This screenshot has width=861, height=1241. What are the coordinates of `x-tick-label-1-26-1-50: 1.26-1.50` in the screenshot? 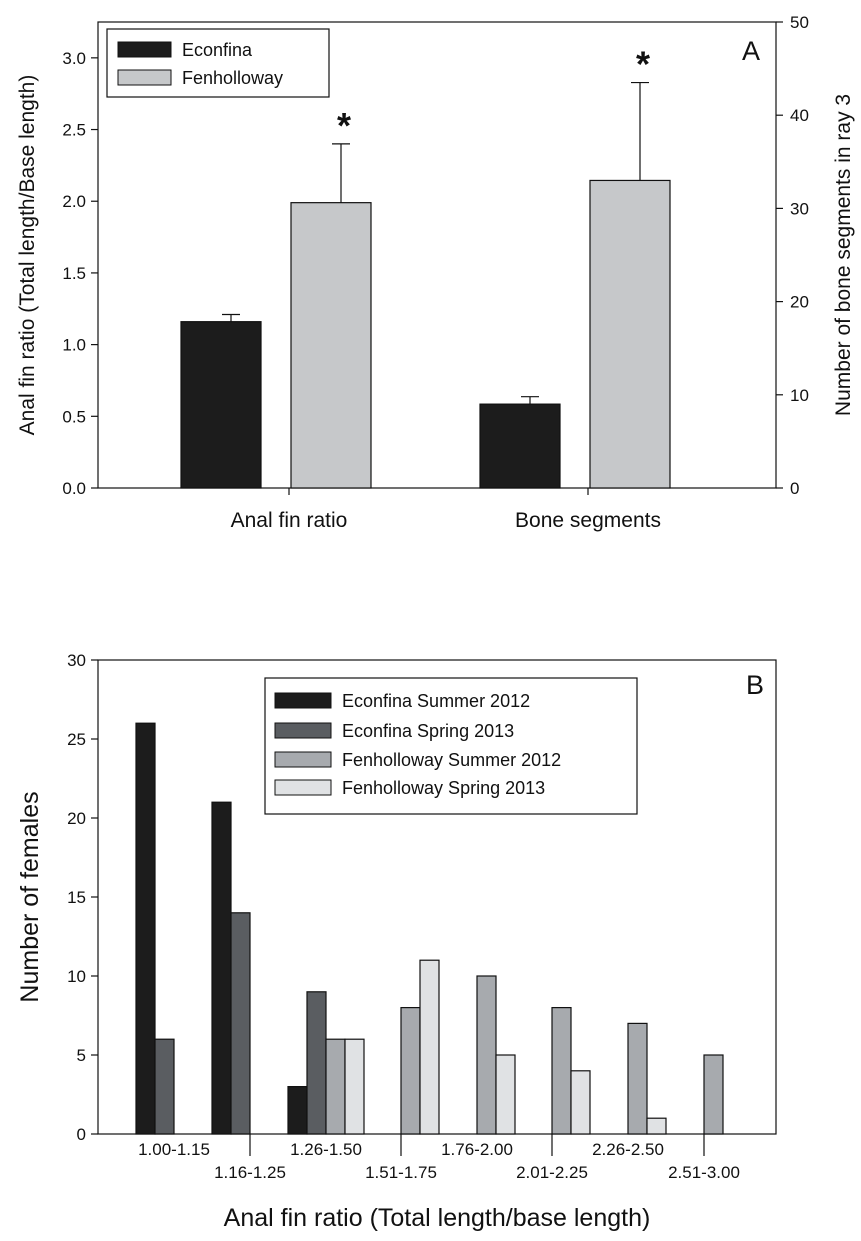 It's located at (326, 1149).